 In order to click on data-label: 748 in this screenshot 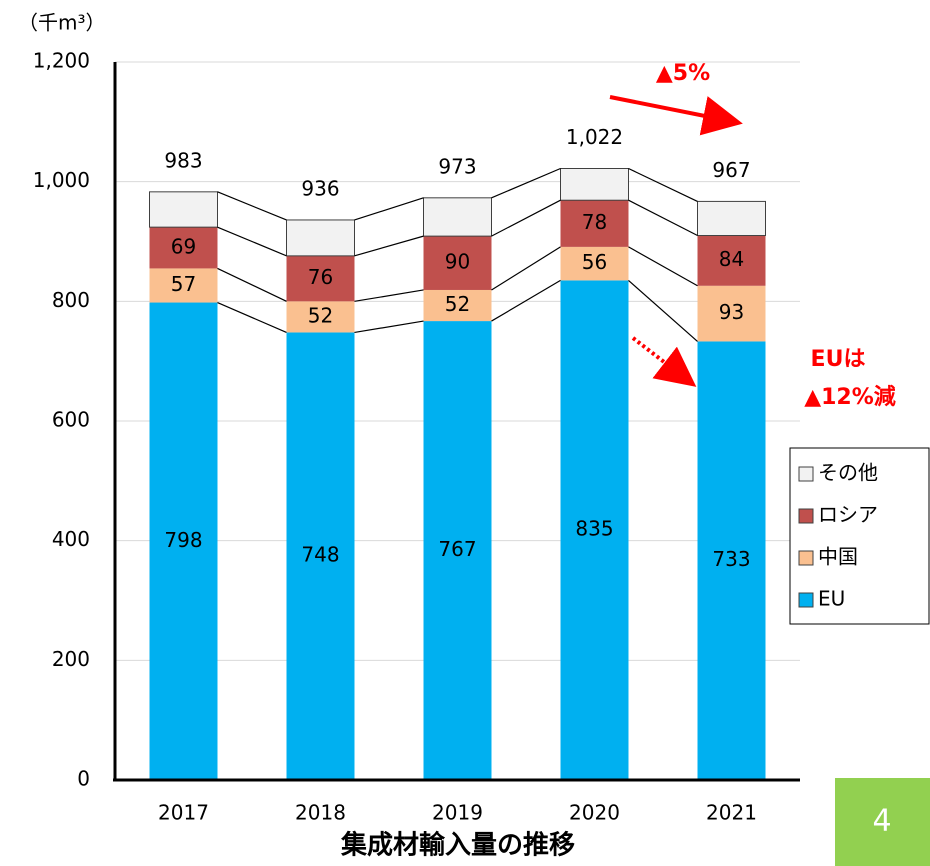, I will do `click(320, 555)`.